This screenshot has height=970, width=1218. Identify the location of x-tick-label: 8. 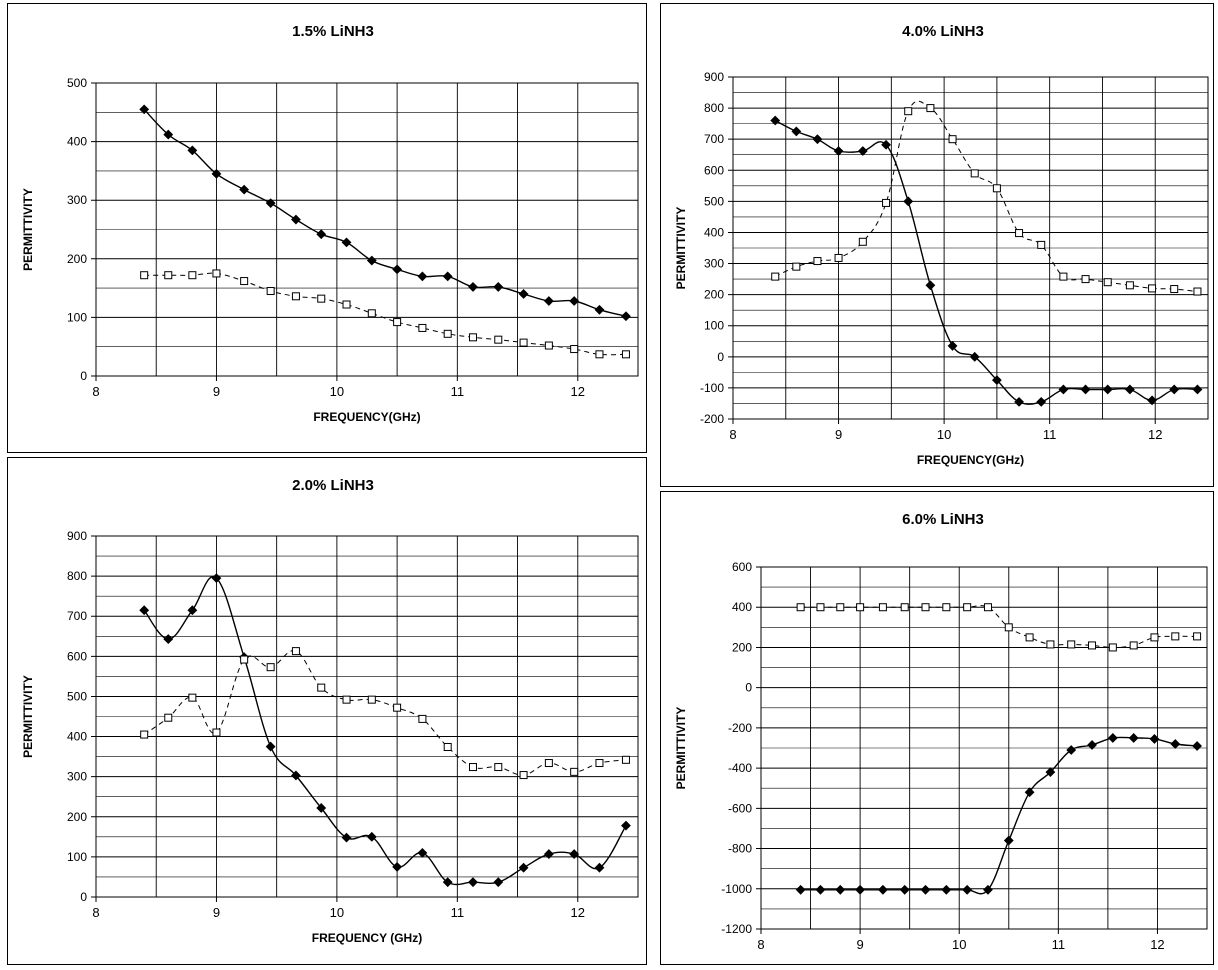
(95, 912).